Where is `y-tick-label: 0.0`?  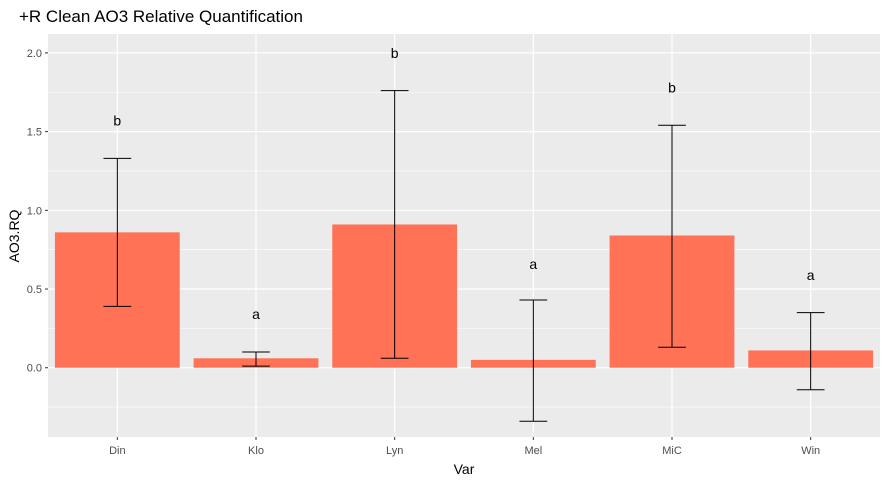
y-tick-label: 0.0 is located at coordinates (34, 369).